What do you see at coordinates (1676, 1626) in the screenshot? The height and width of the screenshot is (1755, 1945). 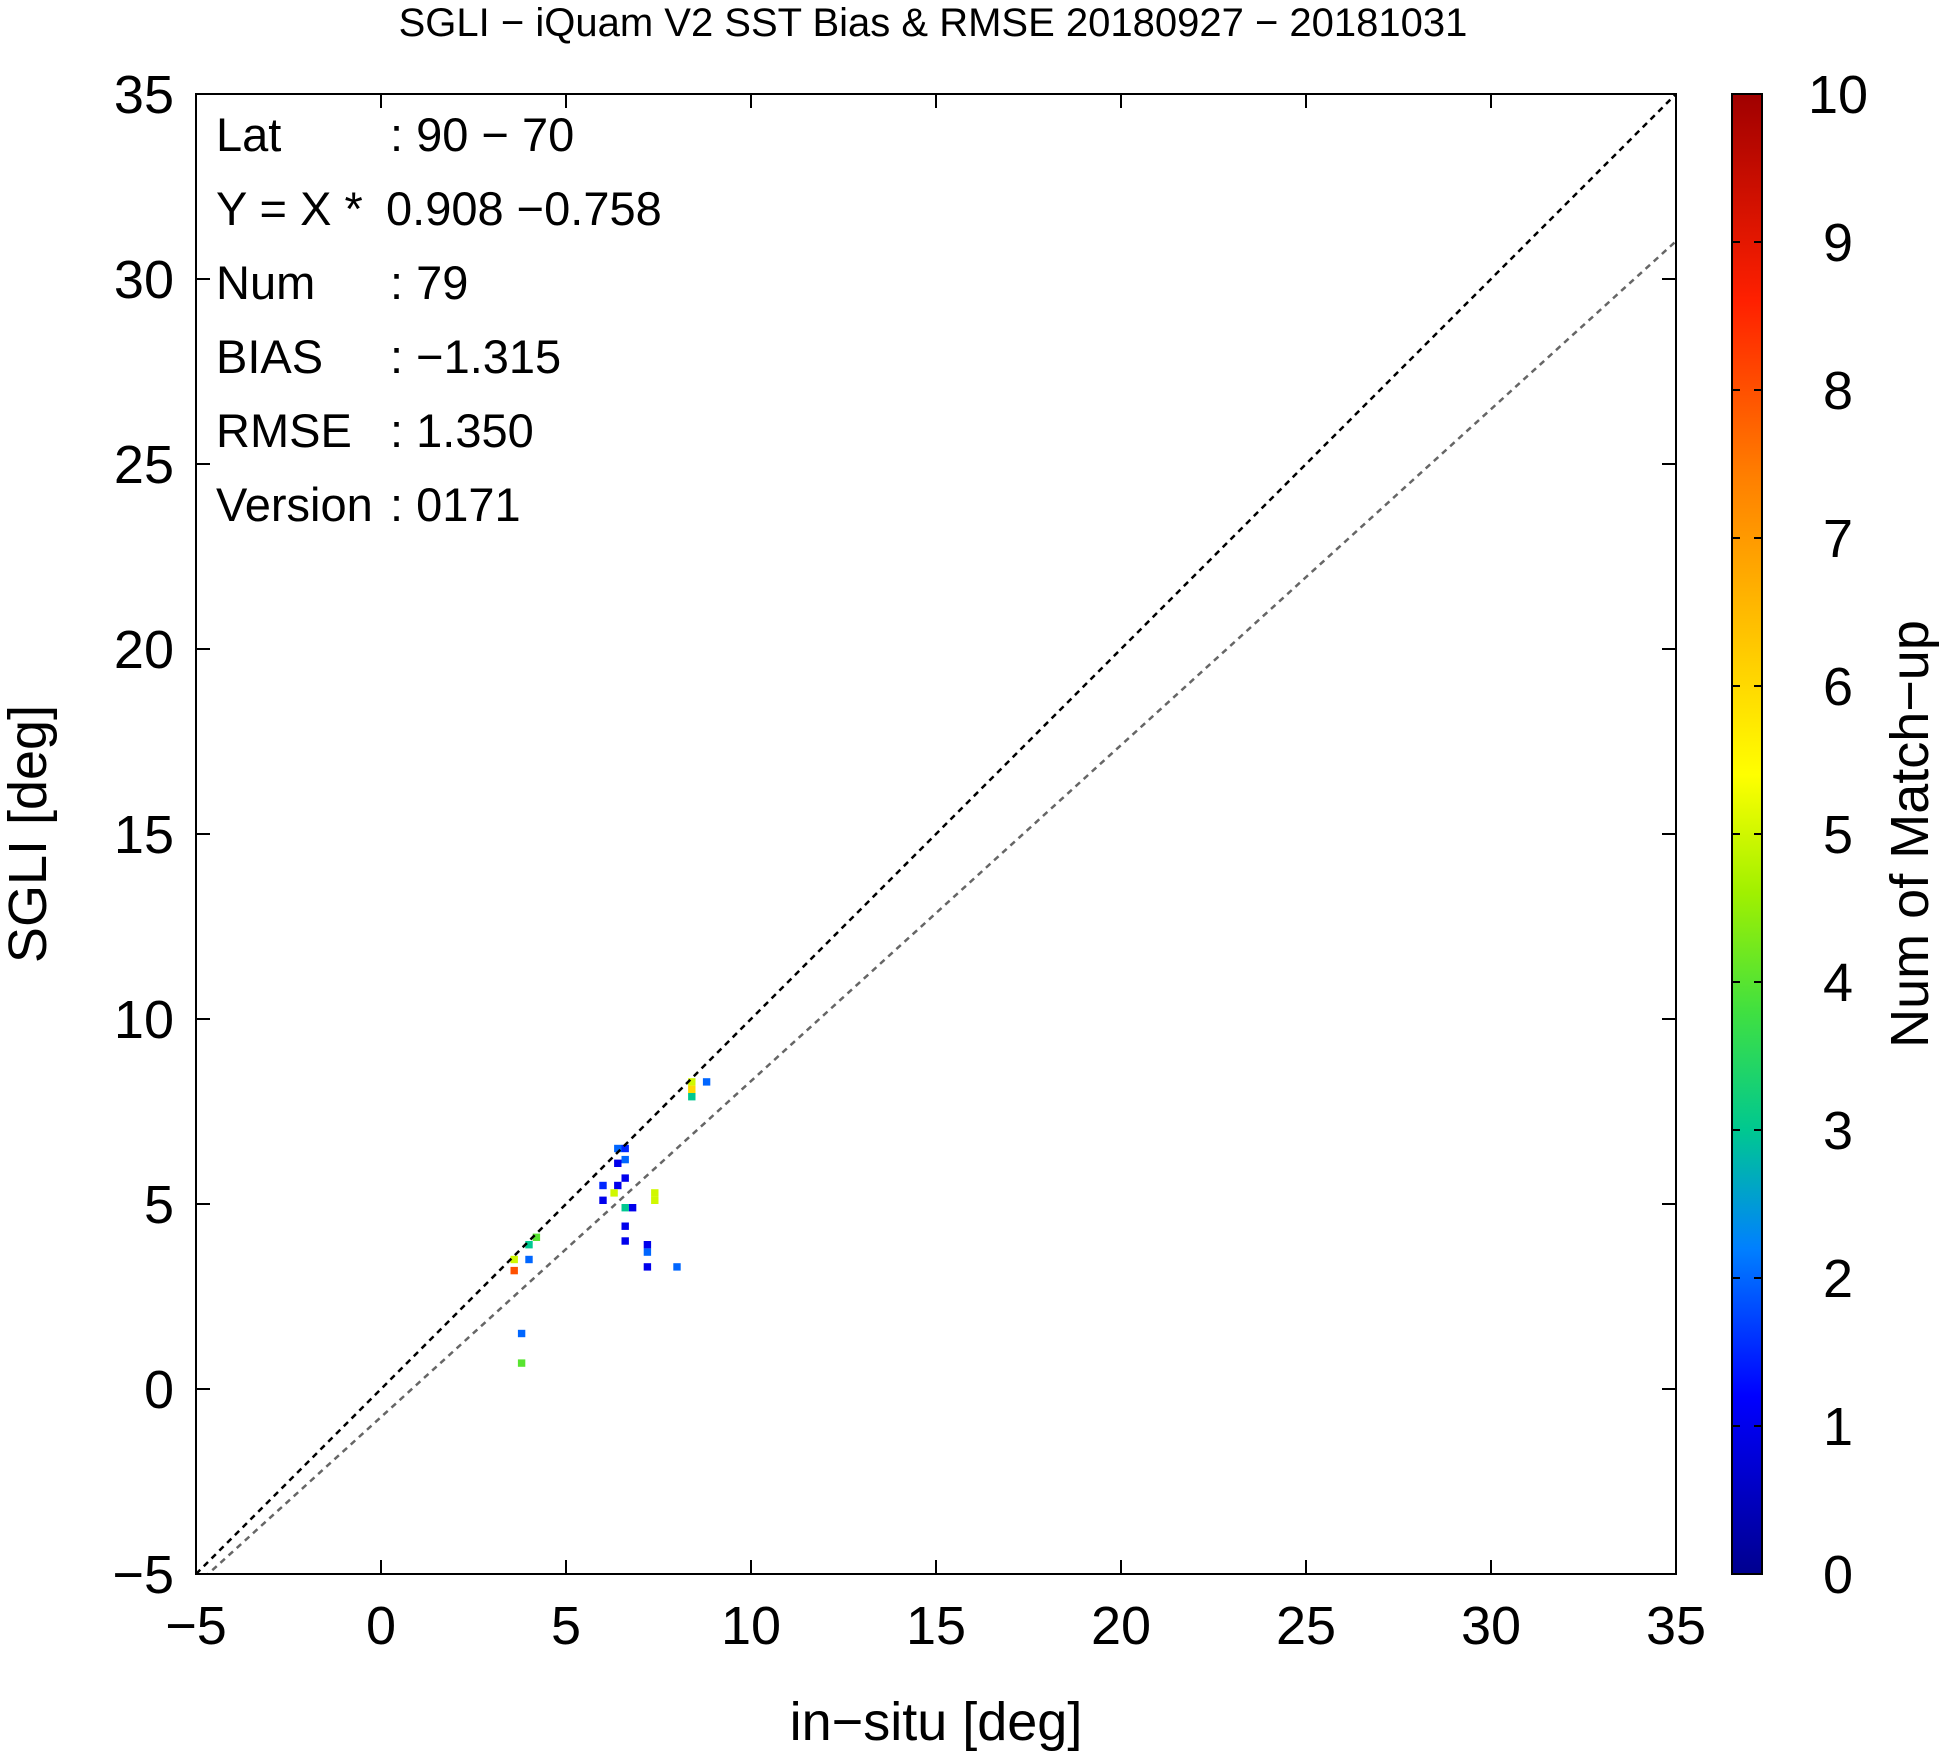 I see `x-tick-label: 35` at bounding box center [1676, 1626].